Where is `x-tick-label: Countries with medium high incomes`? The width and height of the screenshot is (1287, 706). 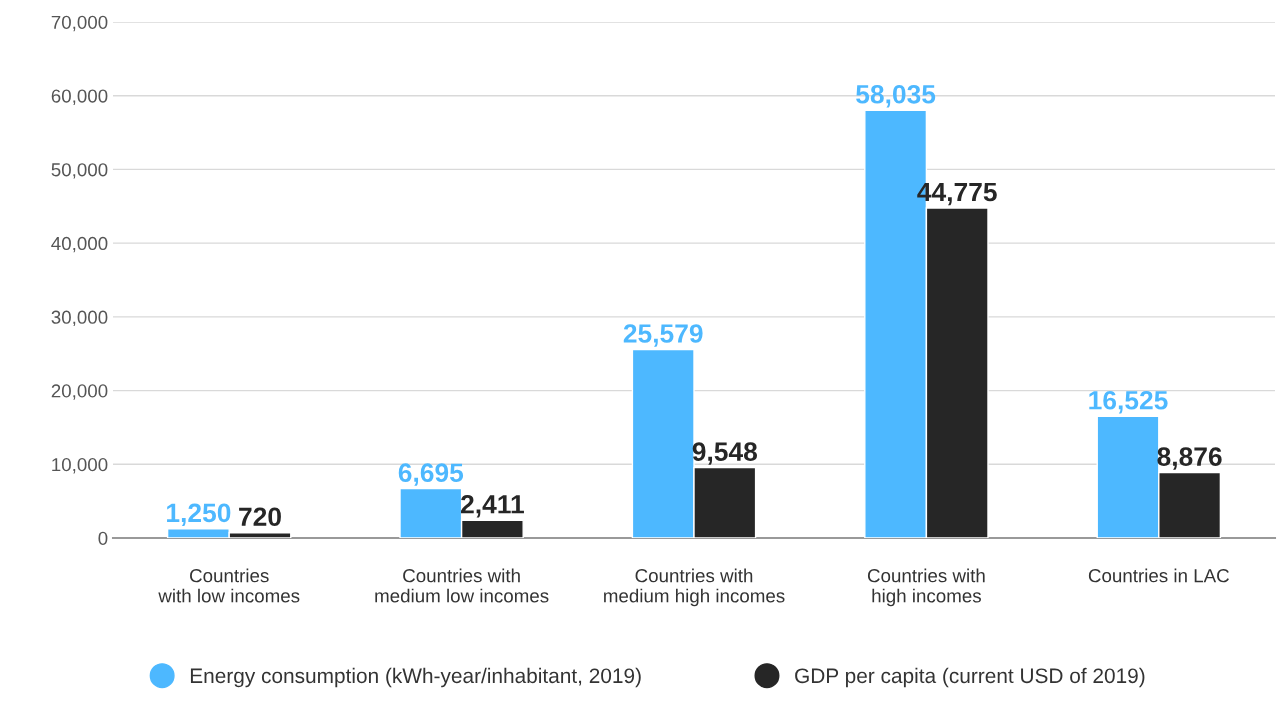
x-tick-label: Countries with medium high incomes is located at coordinates (694, 587).